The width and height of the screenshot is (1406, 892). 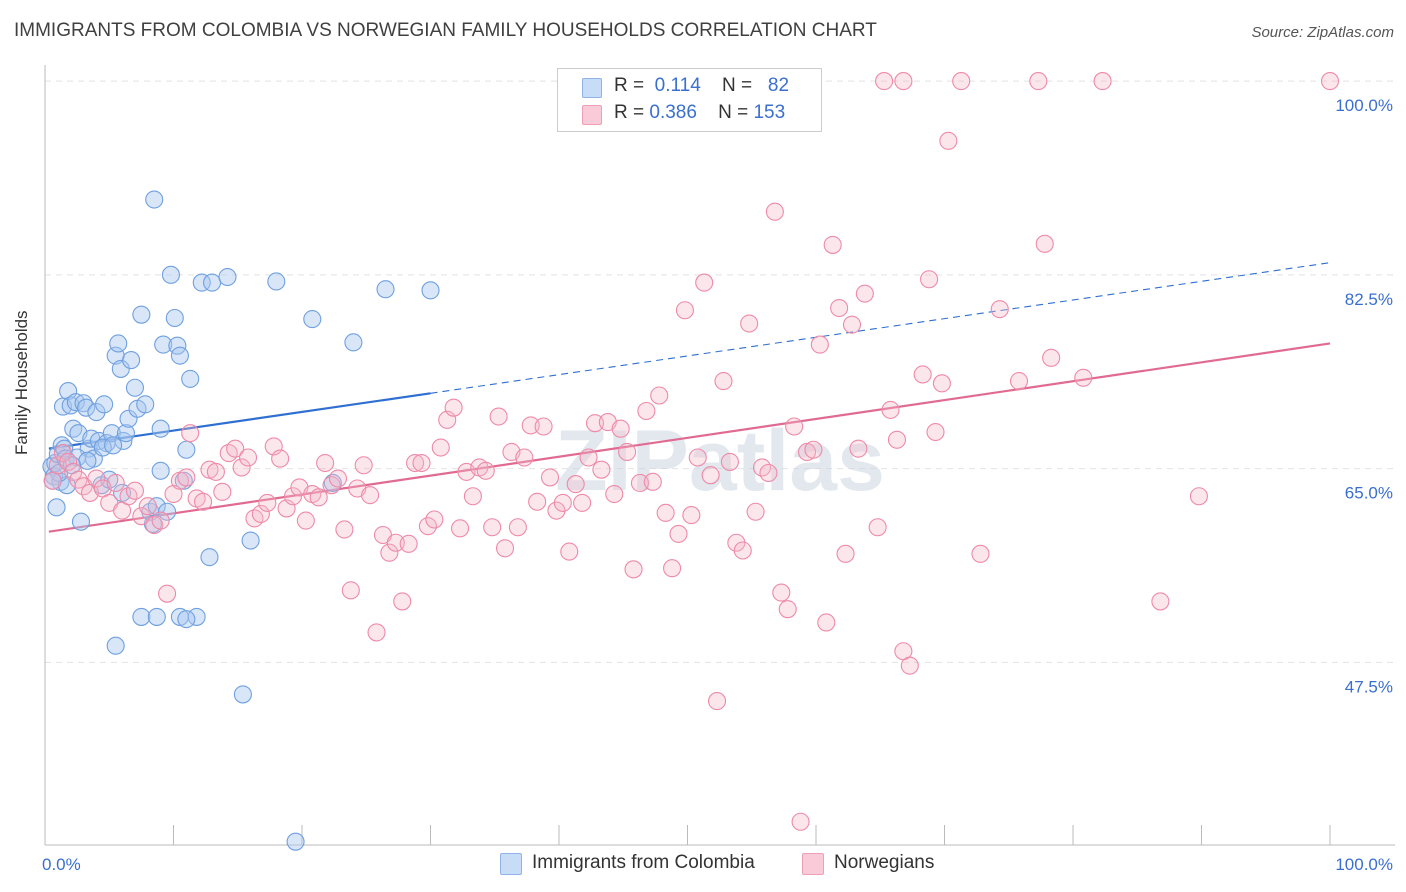 What do you see at coordinates (884, 862) in the screenshot?
I see `bottom-legend-label-norwegians: Norwegians` at bounding box center [884, 862].